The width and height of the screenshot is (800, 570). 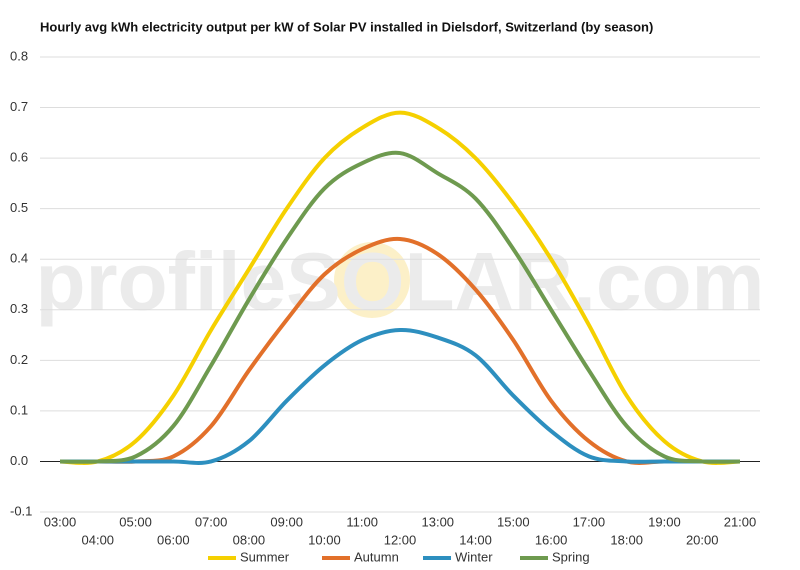 What do you see at coordinates (135, 521) in the screenshot?
I see `x-tick-label: 05:00` at bounding box center [135, 521].